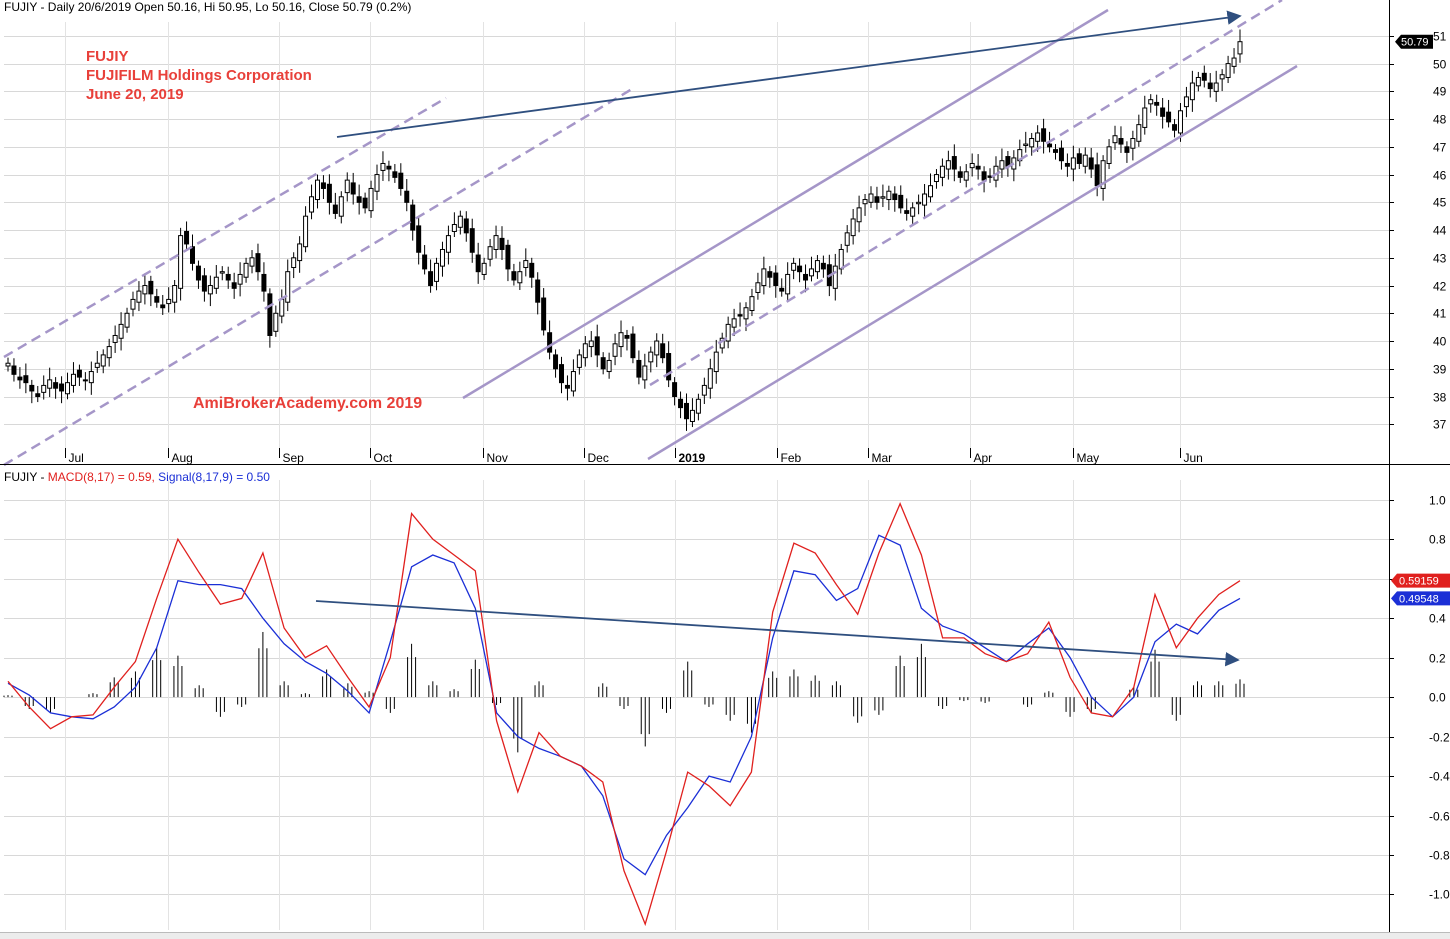  What do you see at coordinates (1437, 619) in the screenshot?
I see `macd-tick-label: 0.4` at bounding box center [1437, 619].